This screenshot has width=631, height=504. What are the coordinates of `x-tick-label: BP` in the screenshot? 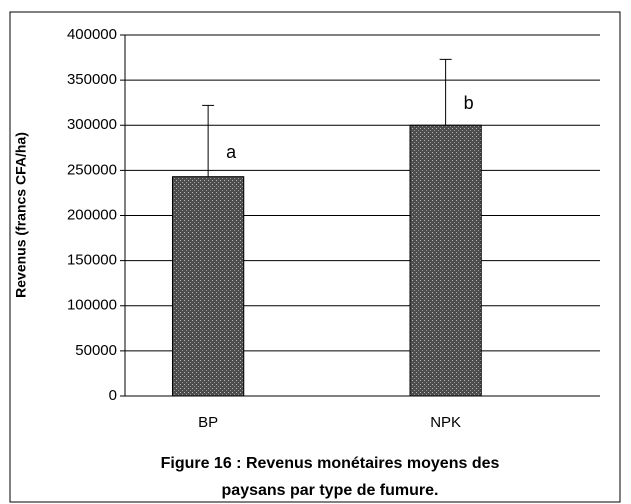 It's located at (208, 422).